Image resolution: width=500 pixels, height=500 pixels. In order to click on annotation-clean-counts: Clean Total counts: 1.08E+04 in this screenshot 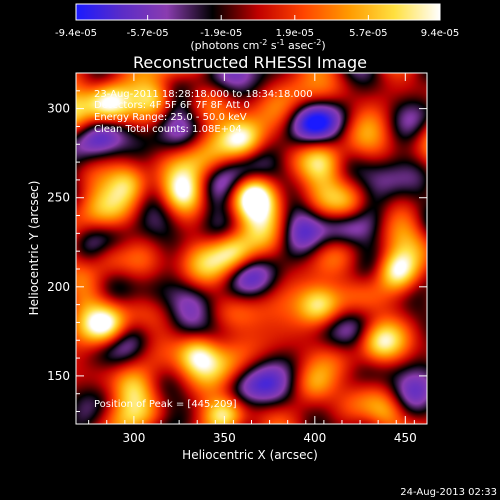, I will do `click(168, 129)`.